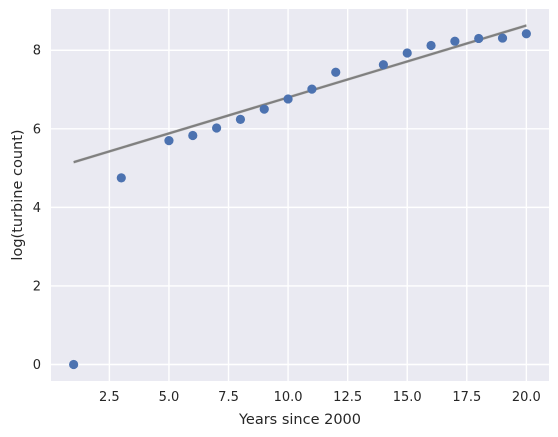 The width and height of the screenshot is (558, 437). I want to click on x-tick-label: 15.0, so click(407, 397).